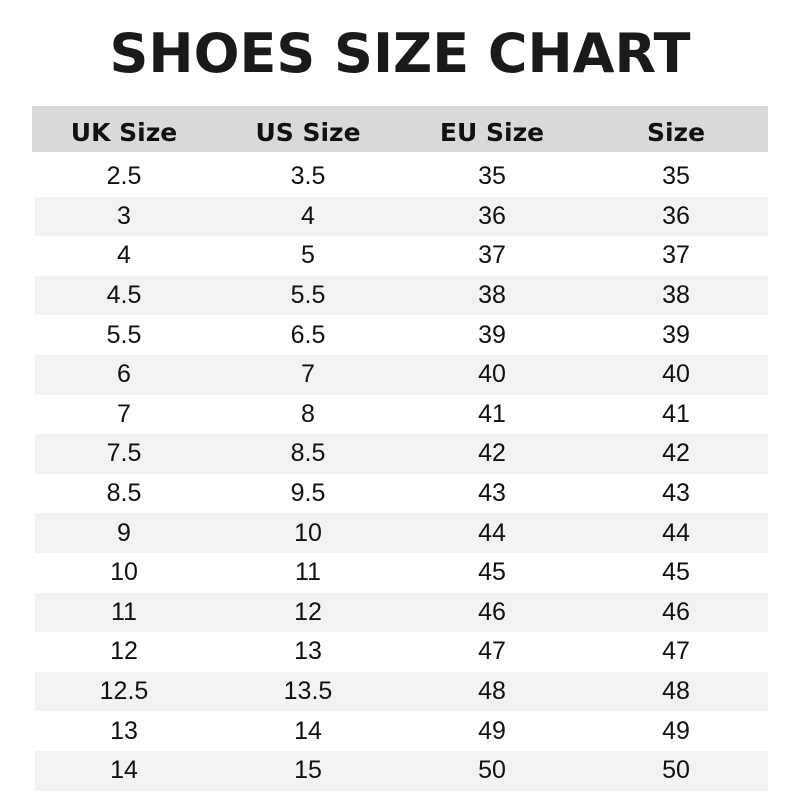 The image size is (800, 800). I want to click on table-row: 13 14 49 49, so click(400, 731).